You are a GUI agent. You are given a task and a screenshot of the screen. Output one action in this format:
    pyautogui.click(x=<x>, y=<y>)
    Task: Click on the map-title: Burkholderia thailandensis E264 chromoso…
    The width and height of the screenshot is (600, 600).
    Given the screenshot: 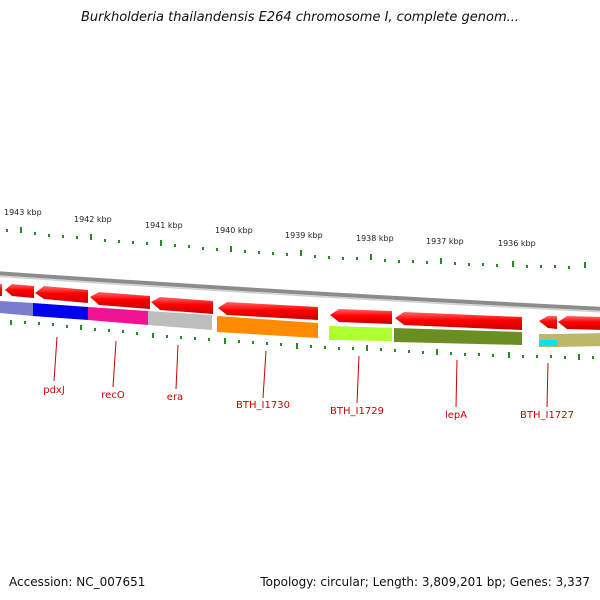 What is the action you would take?
    pyautogui.click(x=300, y=17)
    